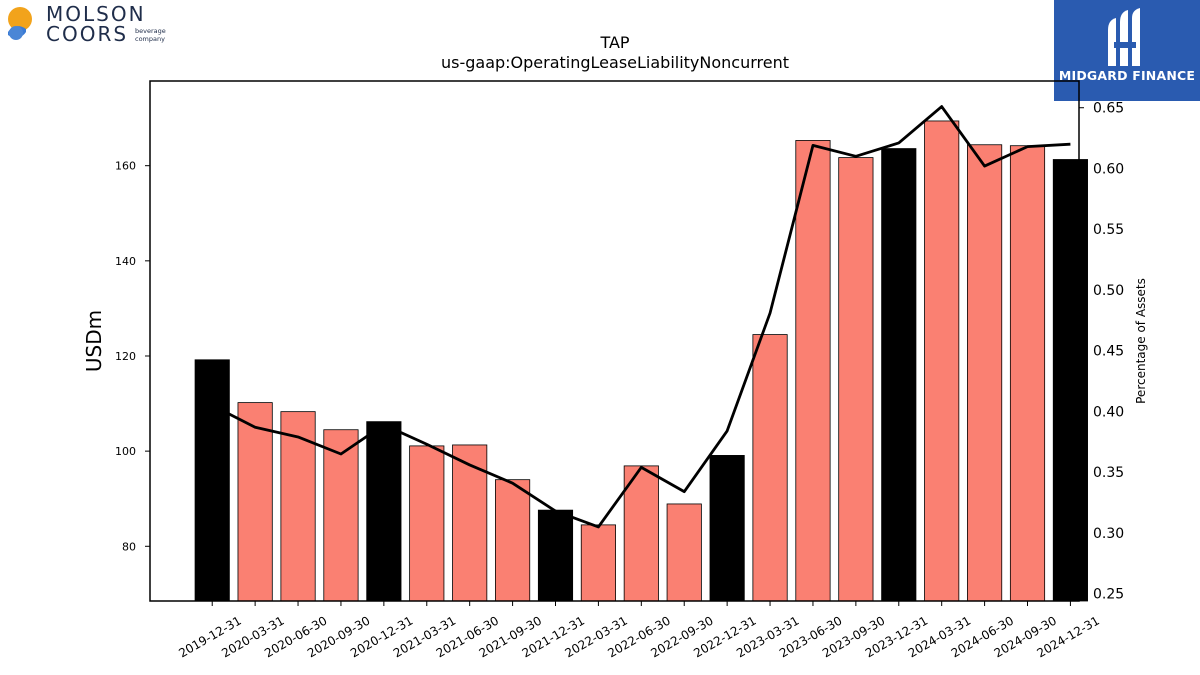  I want to click on logo-sun-icon, so click(20, 19).